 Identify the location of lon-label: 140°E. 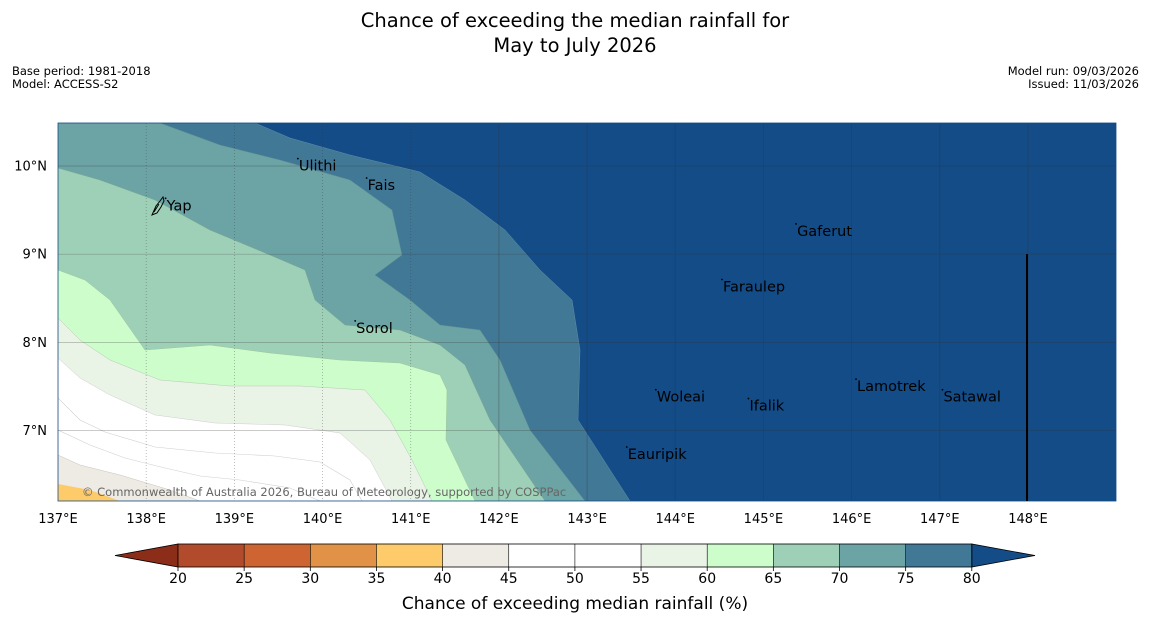
(323, 519).